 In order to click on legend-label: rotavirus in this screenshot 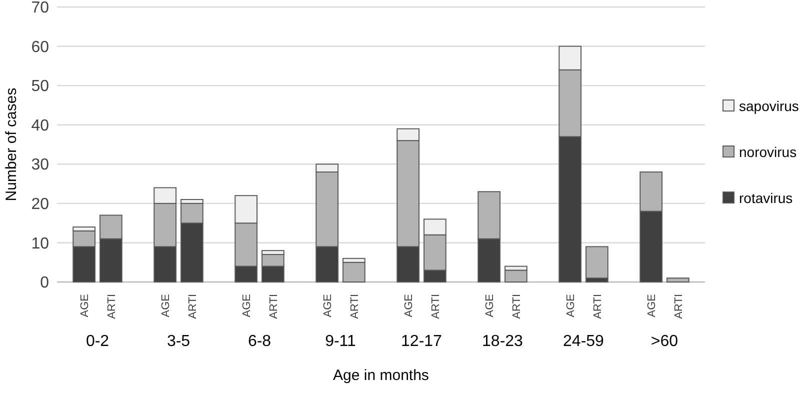, I will do `click(766, 198)`.